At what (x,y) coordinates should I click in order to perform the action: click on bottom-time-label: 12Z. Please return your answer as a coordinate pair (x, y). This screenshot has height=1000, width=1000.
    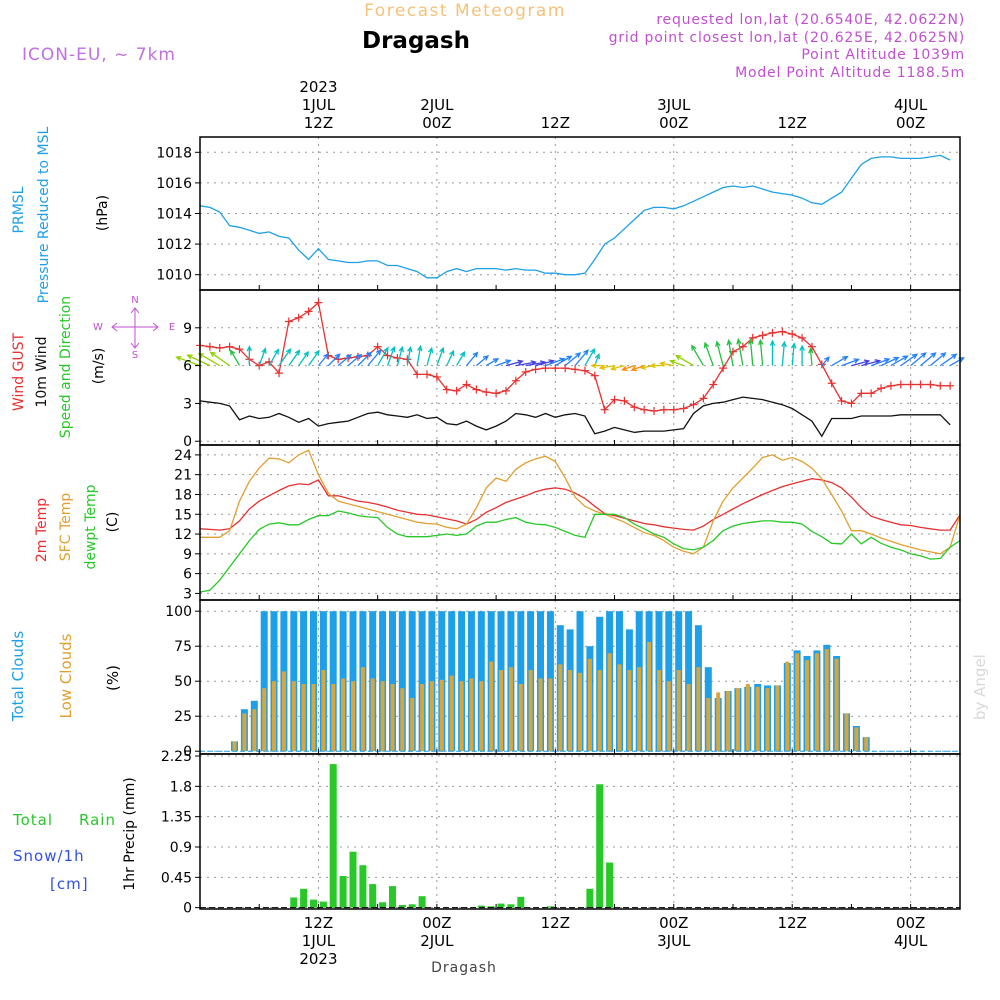
    Looking at the image, I should click on (555, 923).